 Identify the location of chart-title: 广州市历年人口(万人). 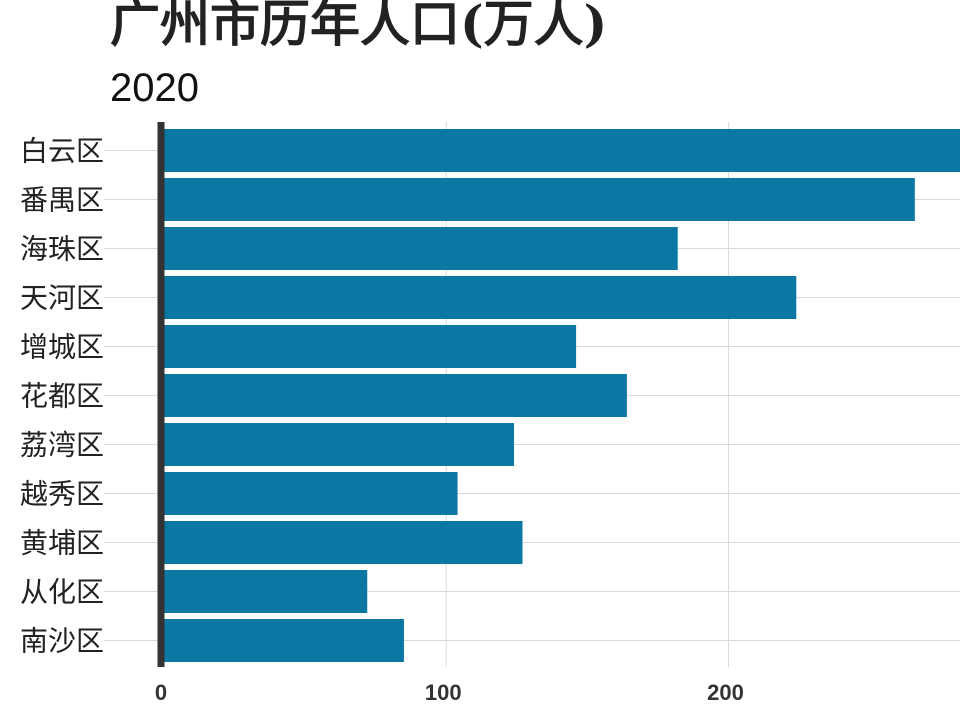
(359, 26).